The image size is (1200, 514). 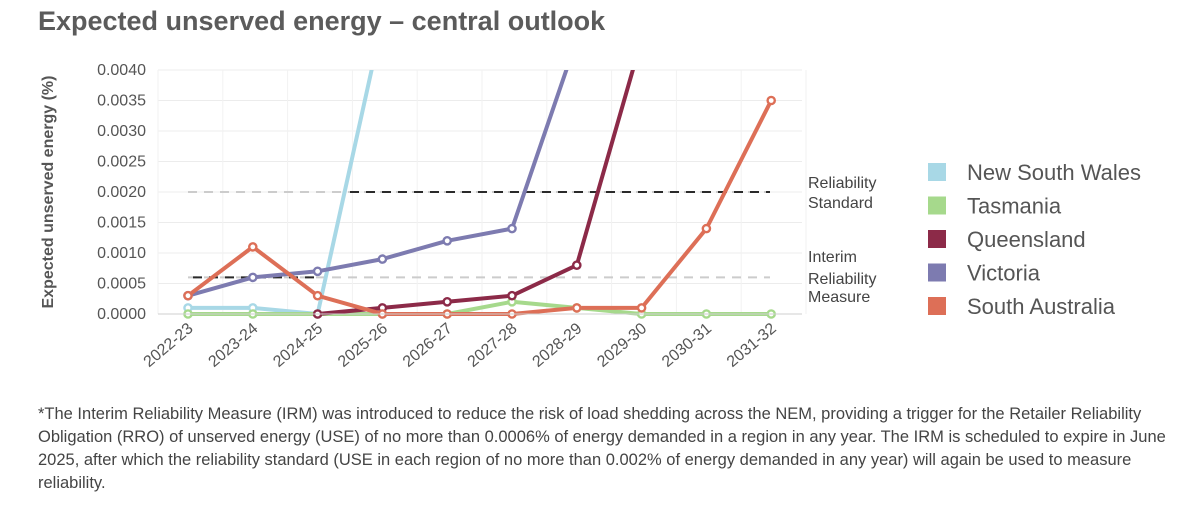 What do you see at coordinates (298, 345) in the screenshot?
I see `x-tick-label: 2024-25` at bounding box center [298, 345].